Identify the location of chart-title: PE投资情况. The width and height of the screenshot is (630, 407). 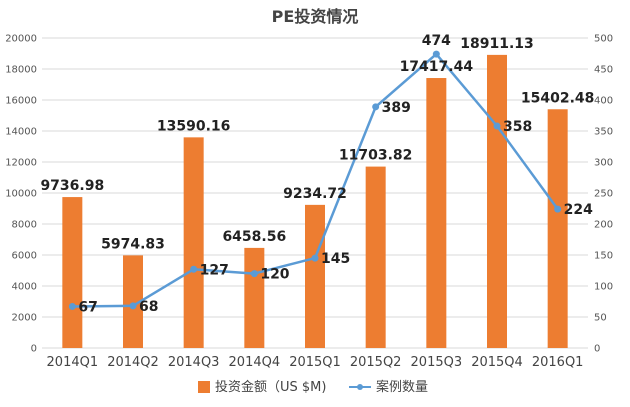
(315, 16).